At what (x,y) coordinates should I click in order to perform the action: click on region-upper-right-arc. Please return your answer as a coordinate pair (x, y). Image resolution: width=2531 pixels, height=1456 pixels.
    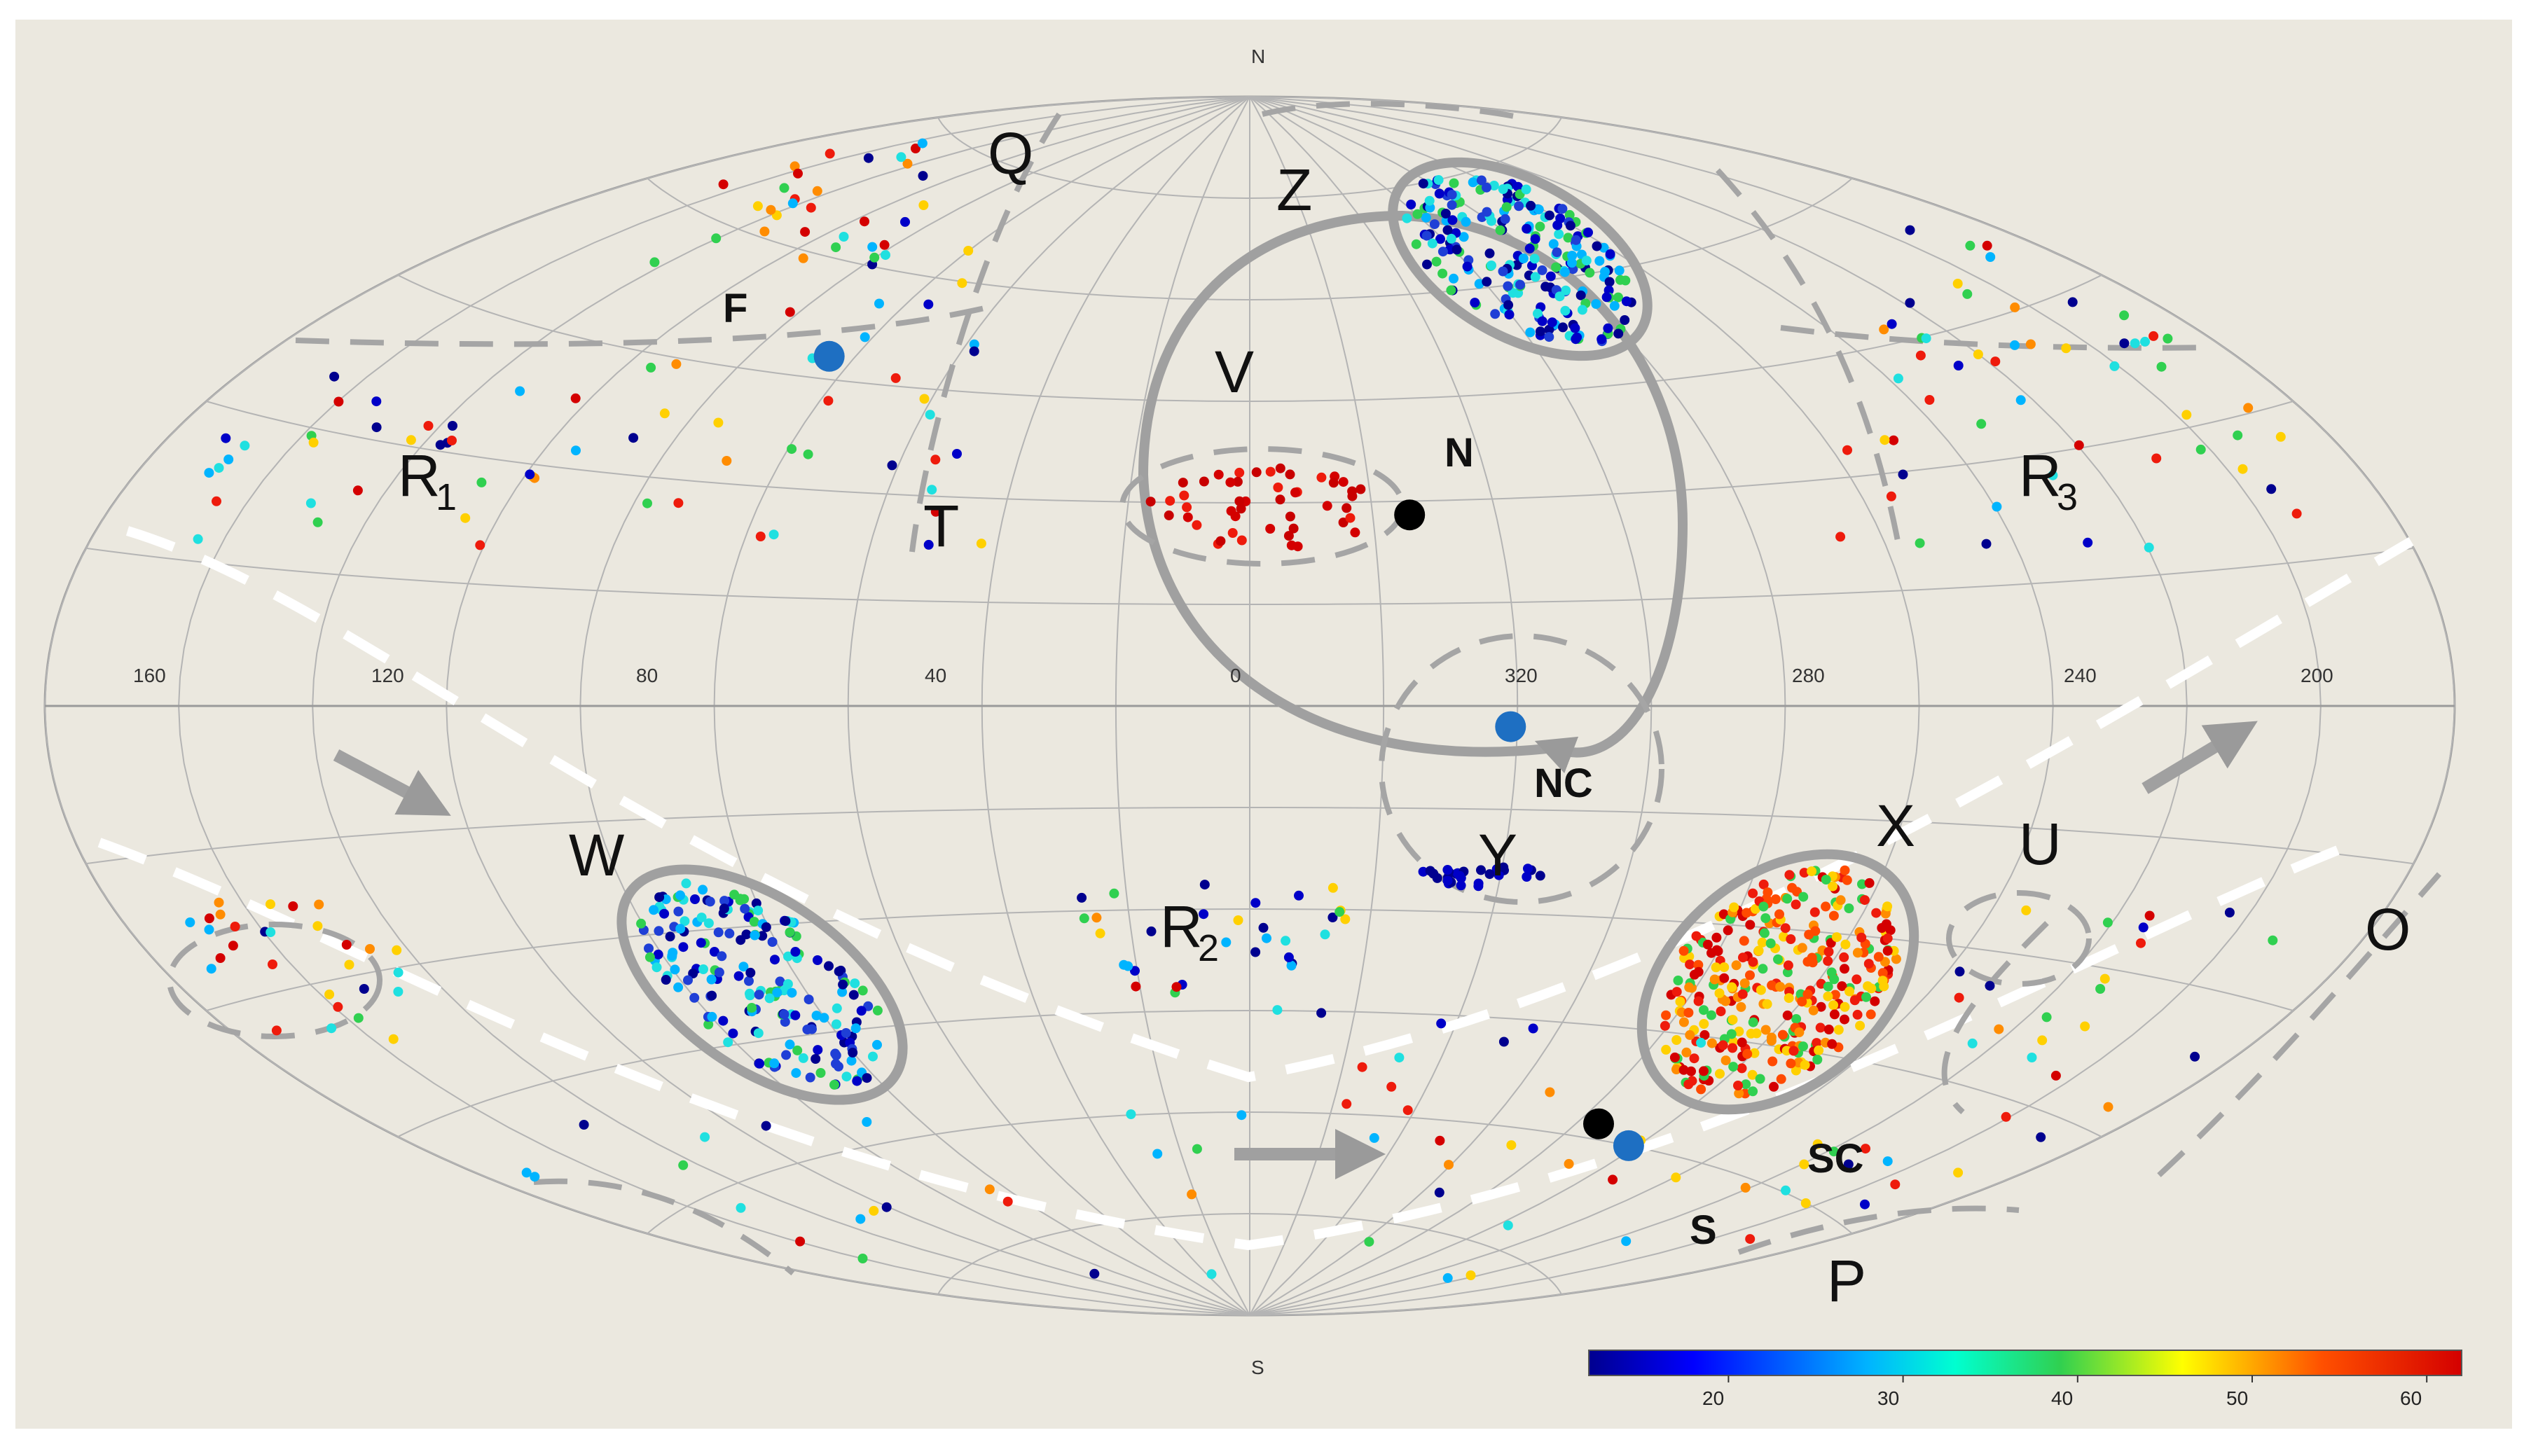
    Looking at the image, I should click on (1998, 338).